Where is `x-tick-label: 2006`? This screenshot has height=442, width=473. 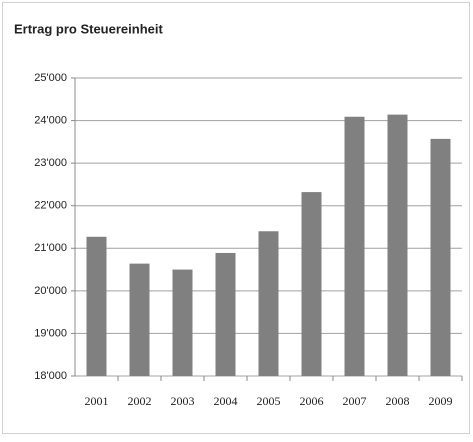
x-tick-label: 2006 is located at coordinates (312, 401).